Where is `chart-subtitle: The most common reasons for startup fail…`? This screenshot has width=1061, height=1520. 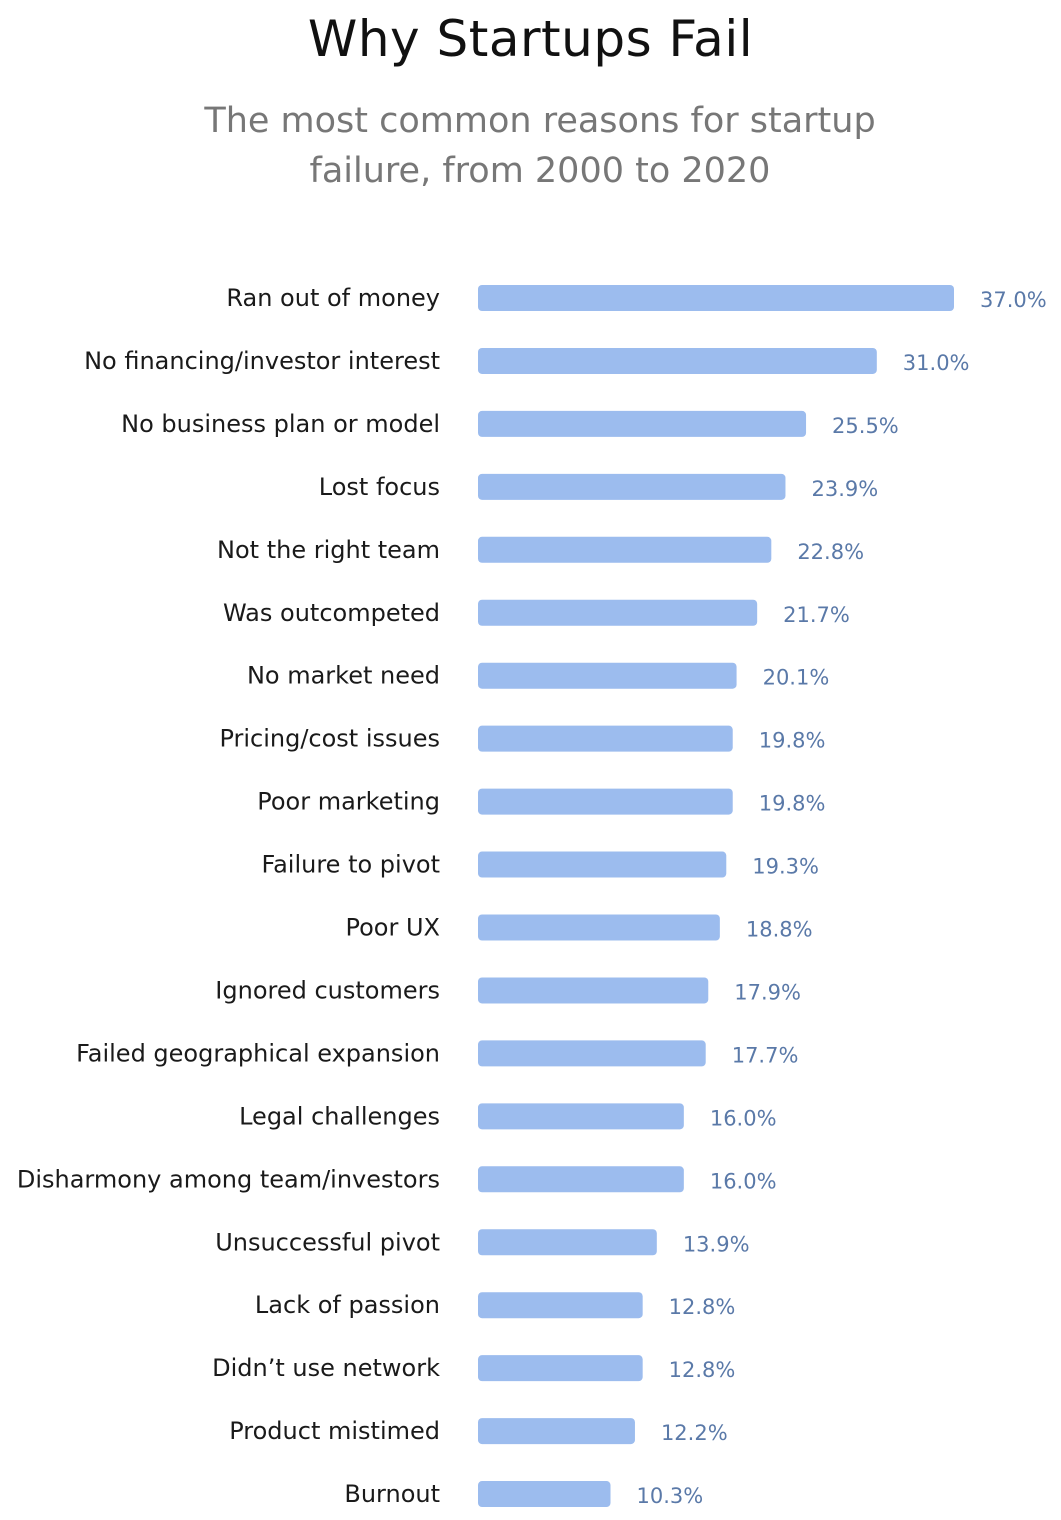
chart-subtitle: The most common reasons for startup fail… is located at coordinates (540, 146).